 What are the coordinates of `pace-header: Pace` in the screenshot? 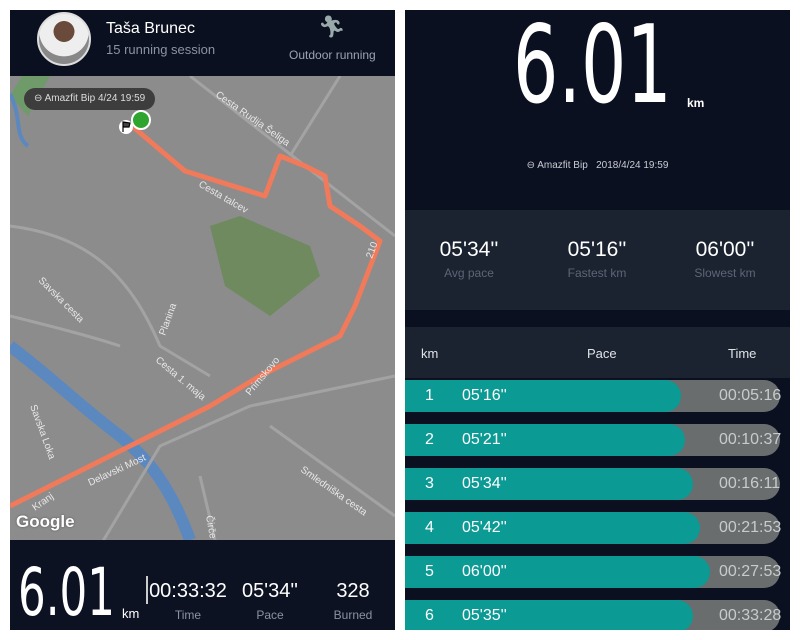 It's located at (602, 353).